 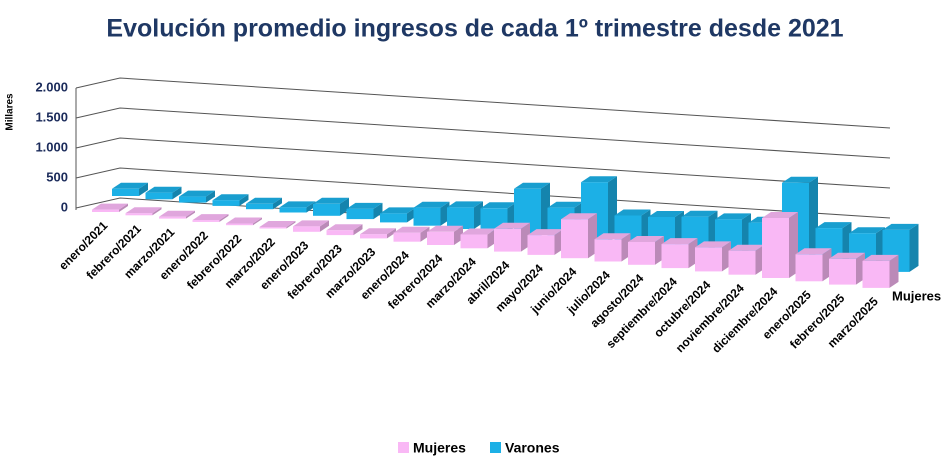 What do you see at coordinates (744, 319) in the screenshot?
I see `x-tick-label: diciembre/2024` at bounding box center [744, 319].